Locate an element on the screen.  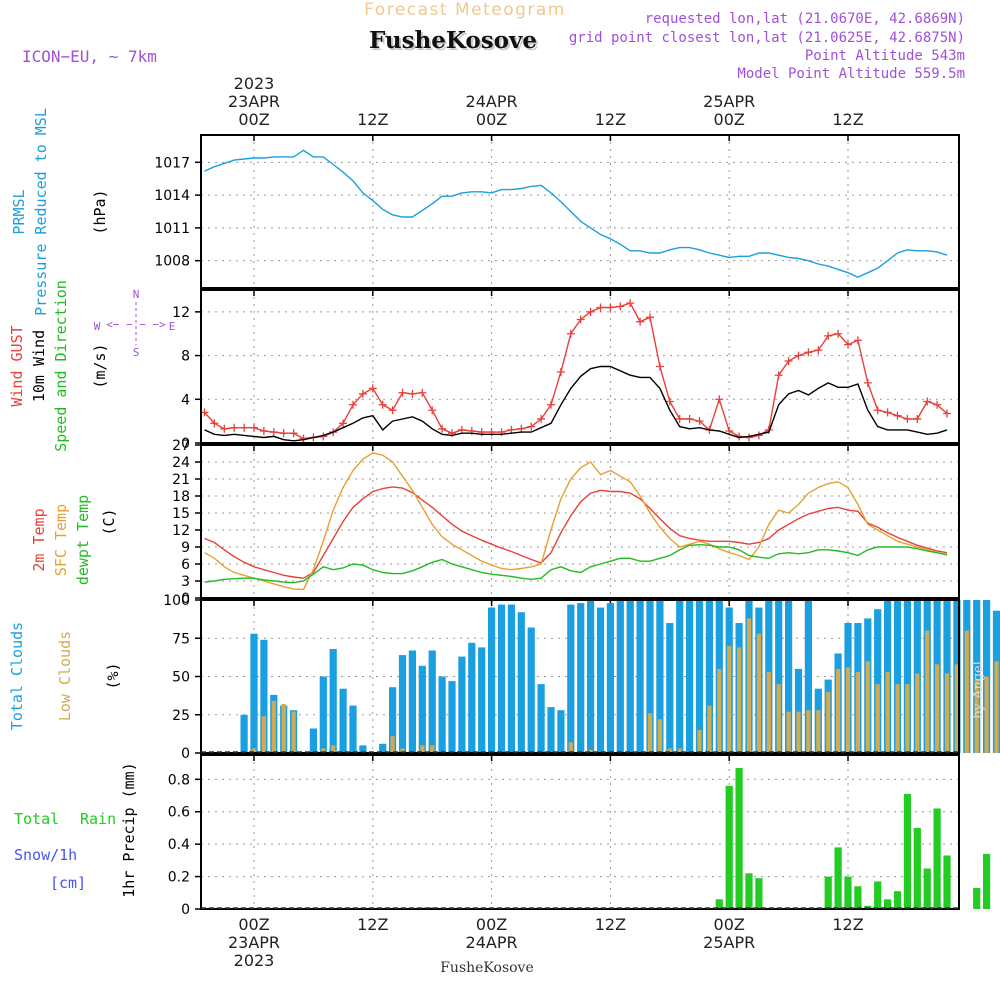
wind-dir-label: Speed and Direction is located at coordinates (61, 366).